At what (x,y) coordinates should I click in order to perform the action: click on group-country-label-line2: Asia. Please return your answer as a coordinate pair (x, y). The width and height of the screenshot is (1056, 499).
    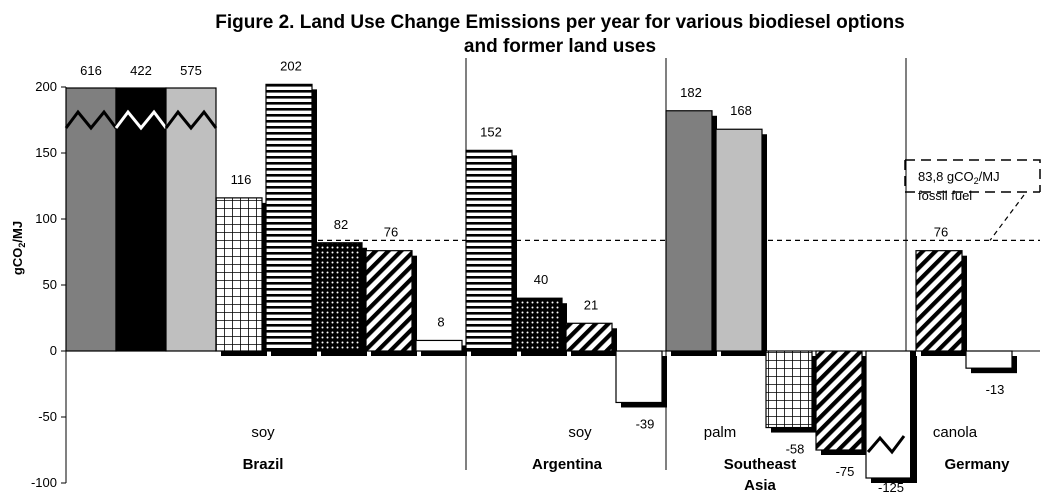
    Looking at the image, I should click on (760, 485).